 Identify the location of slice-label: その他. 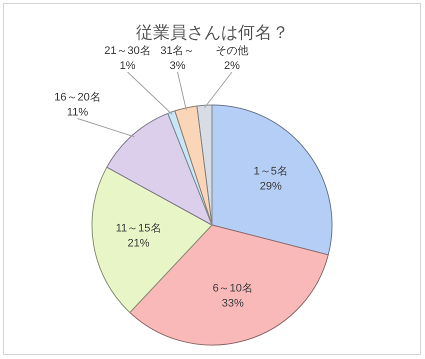
(232, 51).